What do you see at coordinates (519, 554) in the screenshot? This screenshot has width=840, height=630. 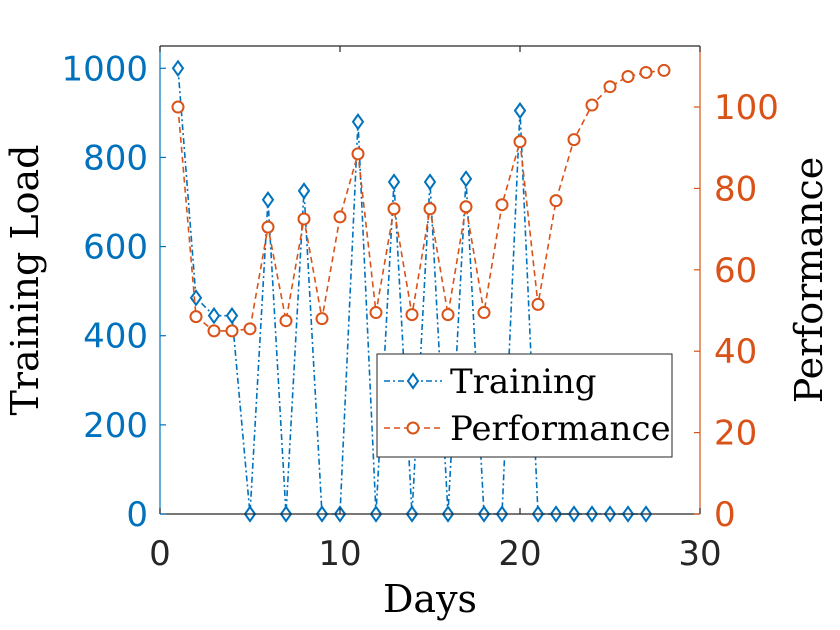 I see `x-tick-label: 20` at bounding box center [519, 554].